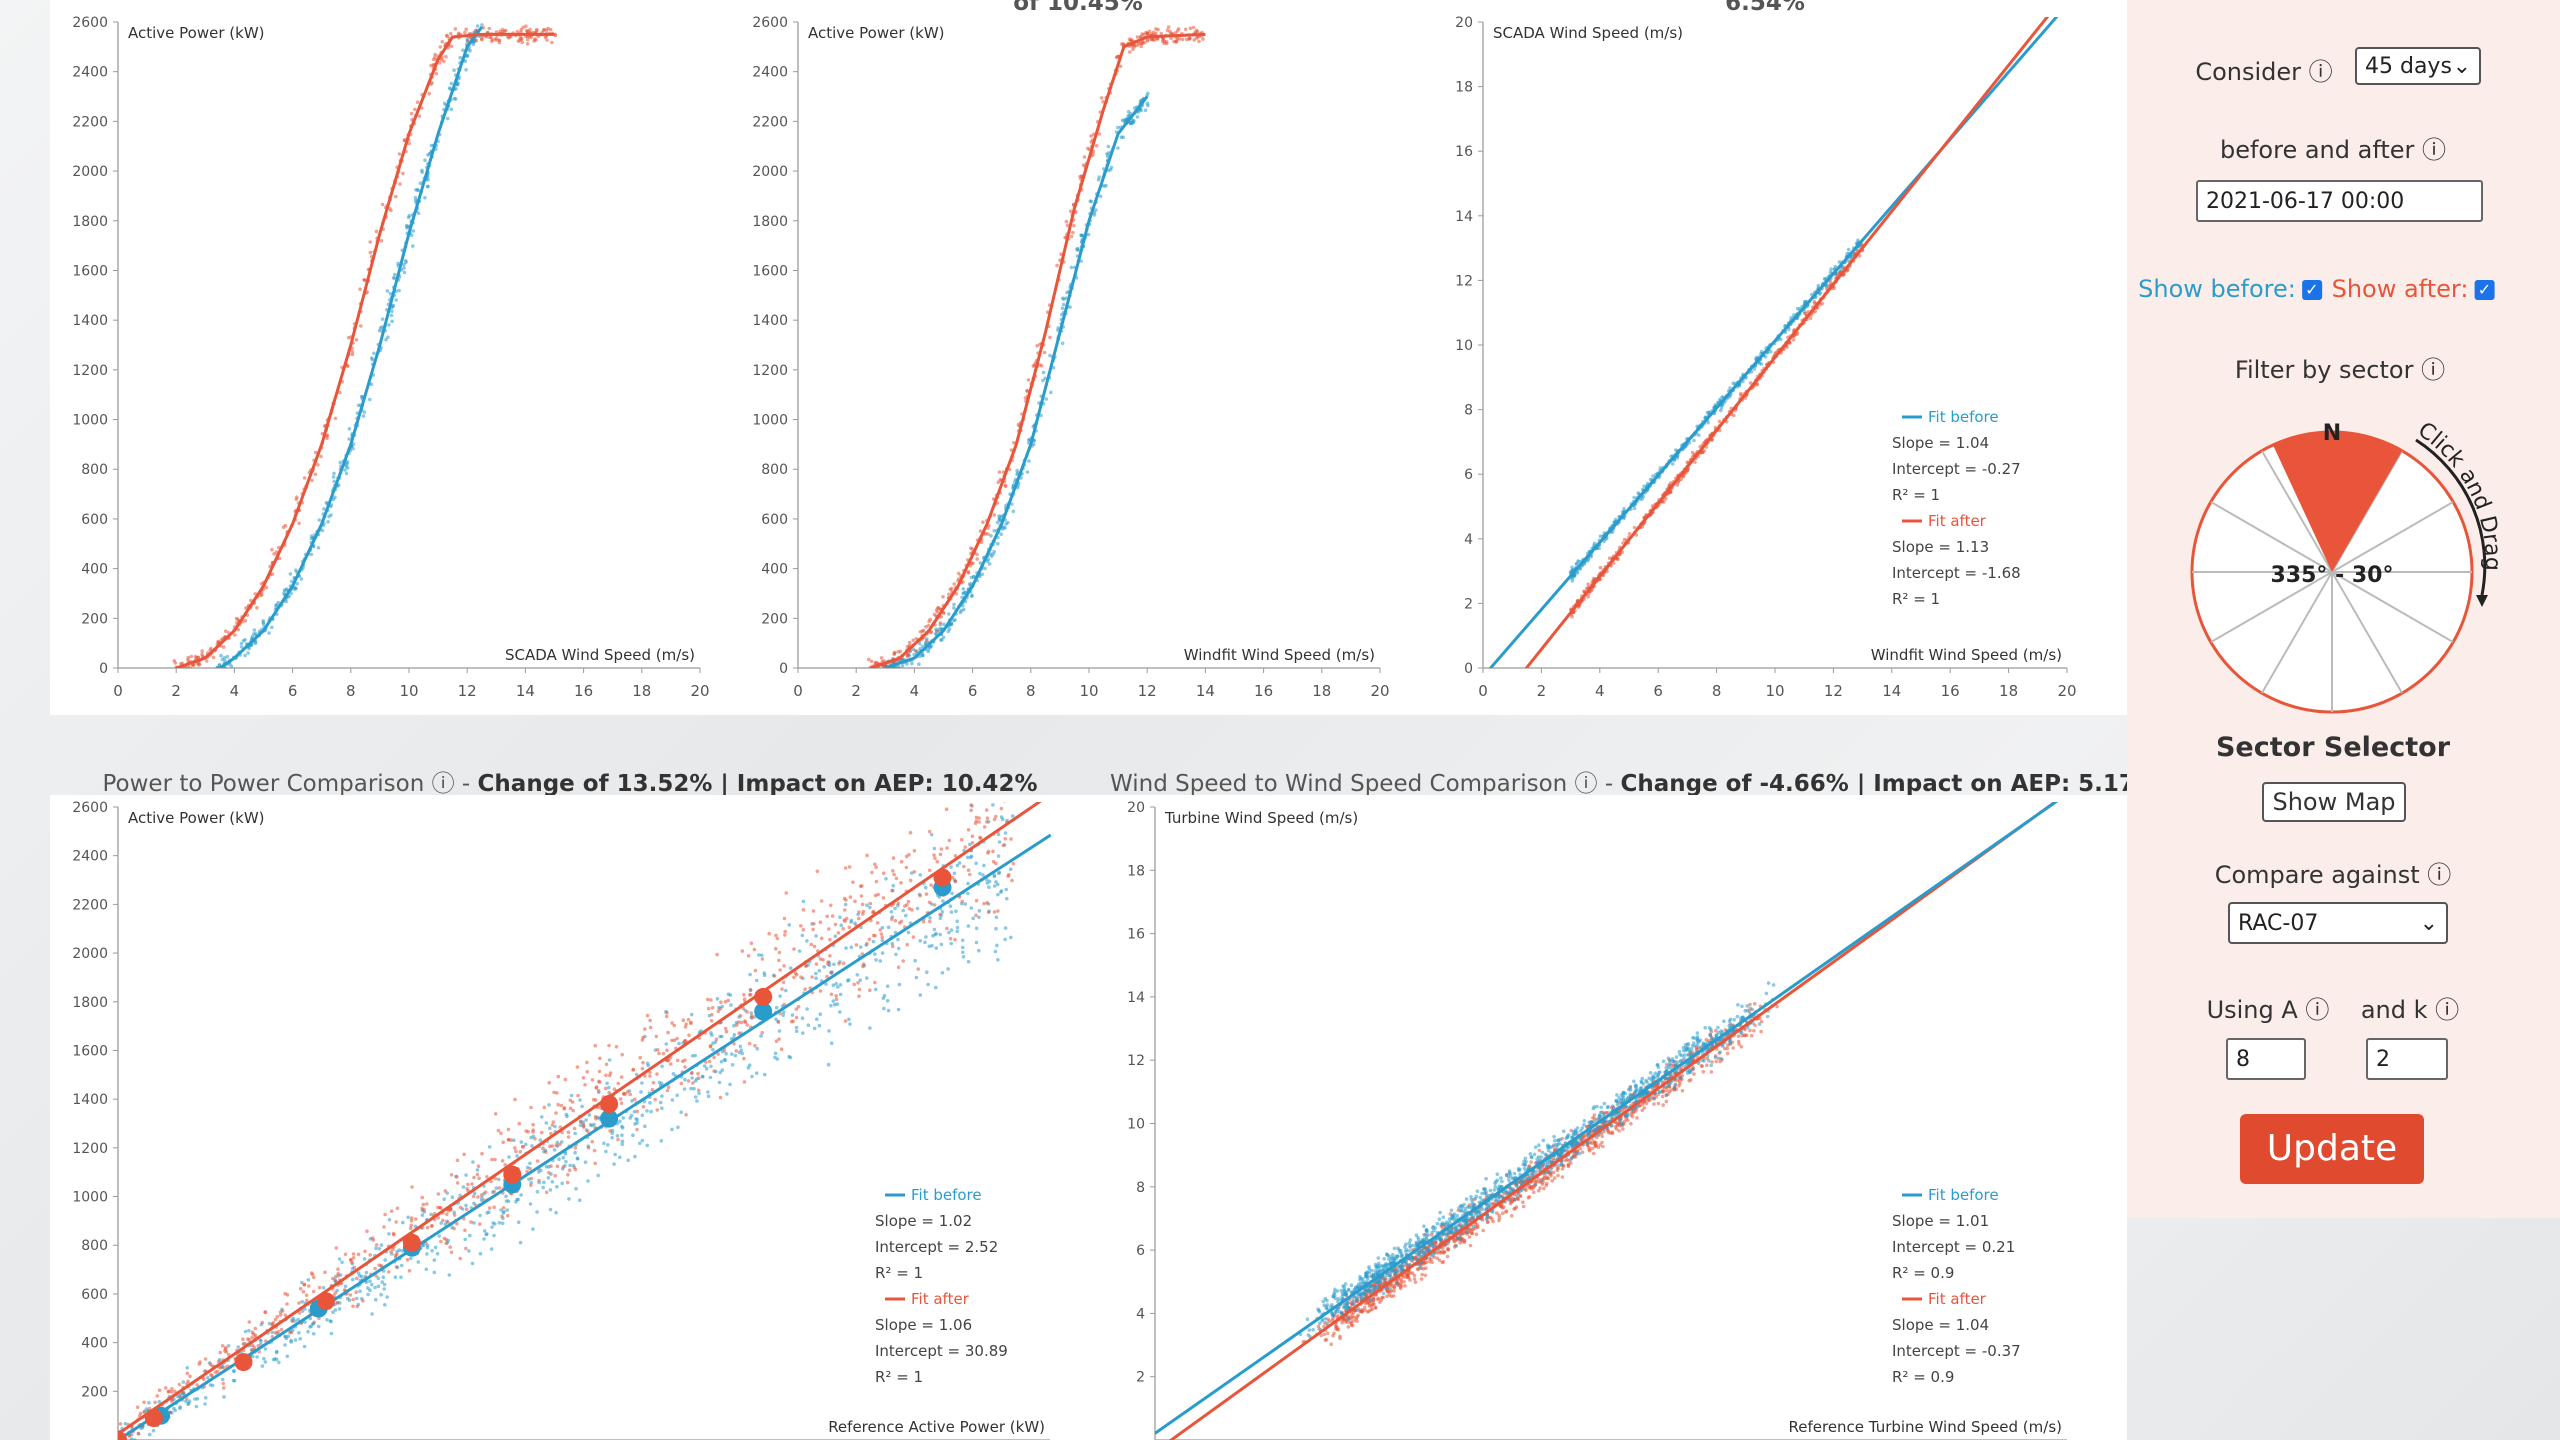 Image resolution: width=2560 pixels, height=1440 pixels. What do you see at coordinates (770, 172) in the screenshot?
I see `y-tick-label: 2000` at bounding box center [770, 172].